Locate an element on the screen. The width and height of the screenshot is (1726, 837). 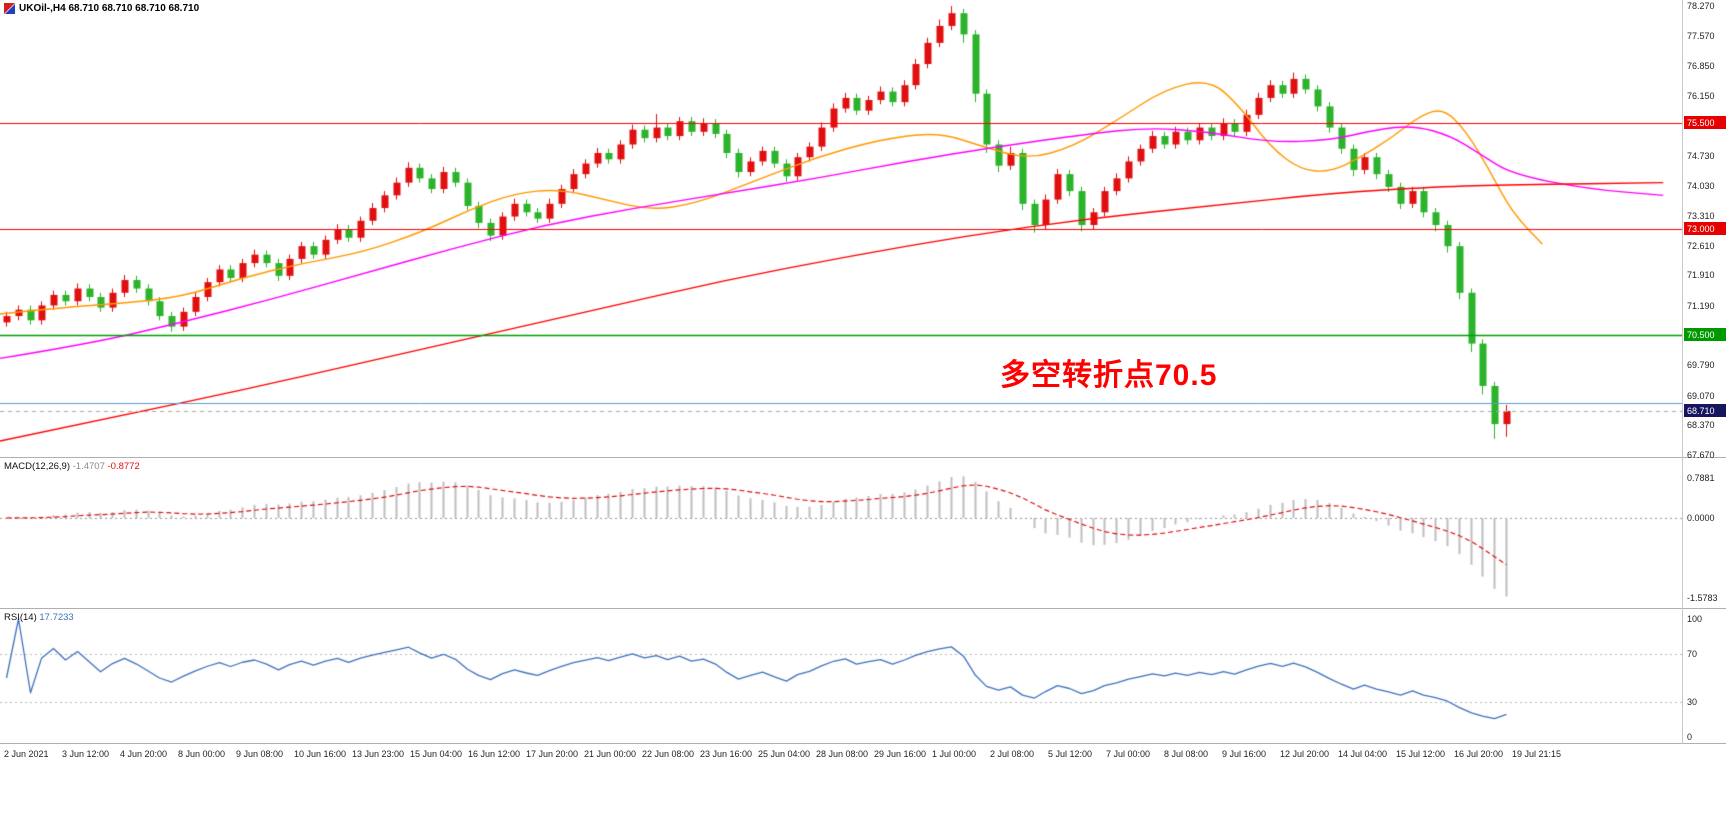
chart-annotation-text: 多空转折点70.5 is located at coordinates (1109, 375).